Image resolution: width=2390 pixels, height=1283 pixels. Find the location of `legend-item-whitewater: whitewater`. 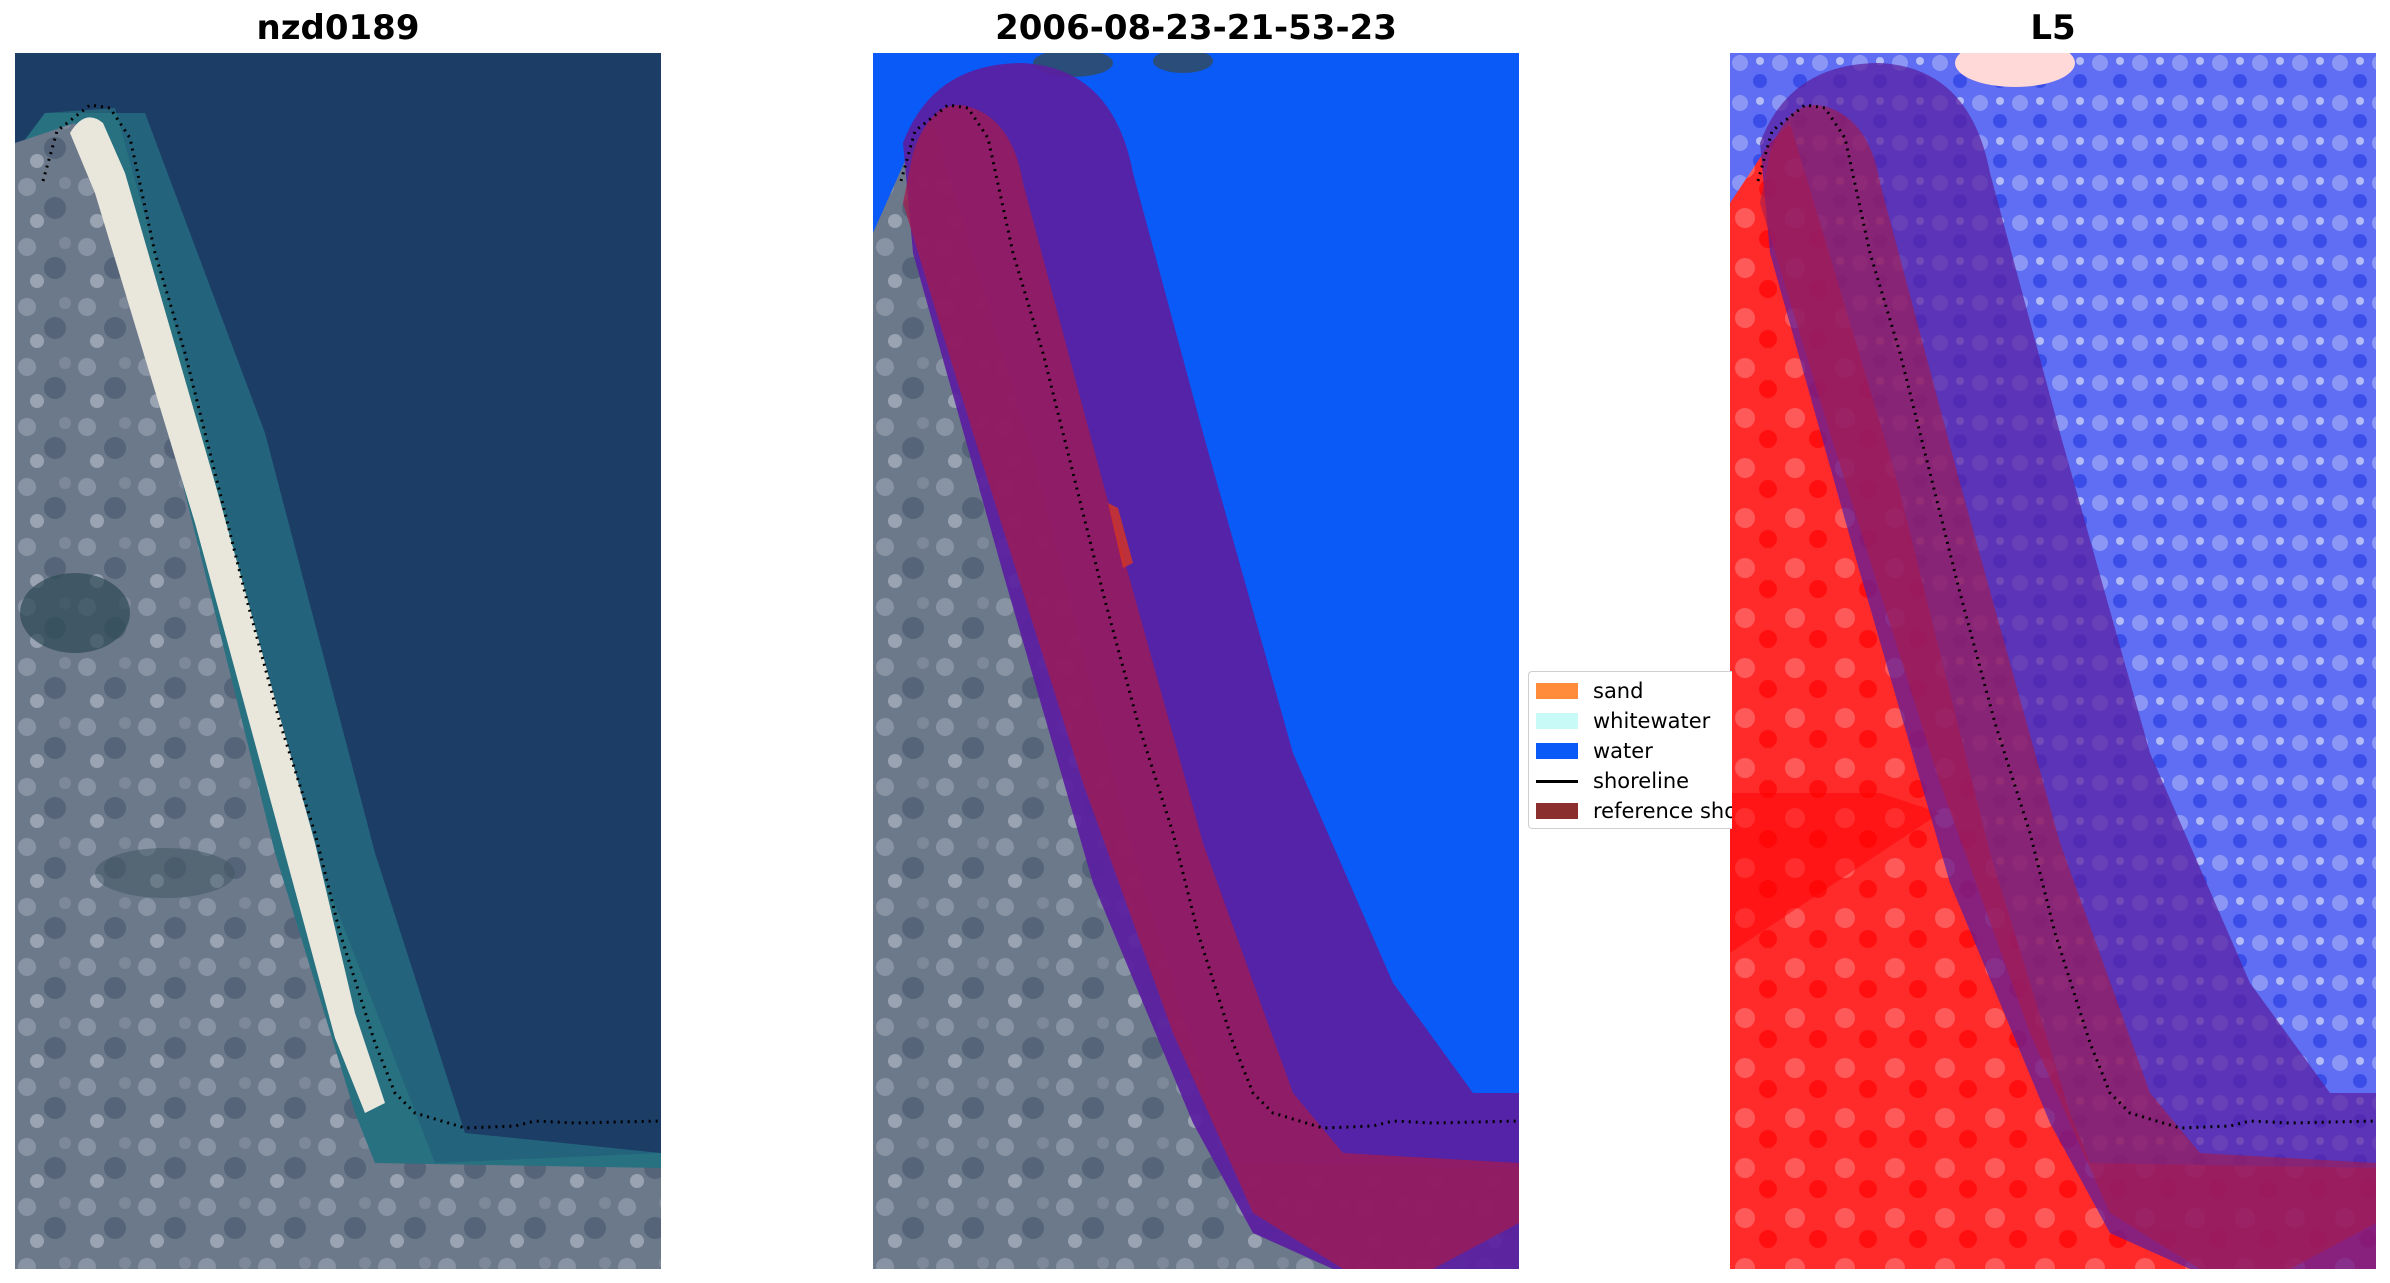

legend-item-whitewater: whitewater is located at coordinates (1623, 721).